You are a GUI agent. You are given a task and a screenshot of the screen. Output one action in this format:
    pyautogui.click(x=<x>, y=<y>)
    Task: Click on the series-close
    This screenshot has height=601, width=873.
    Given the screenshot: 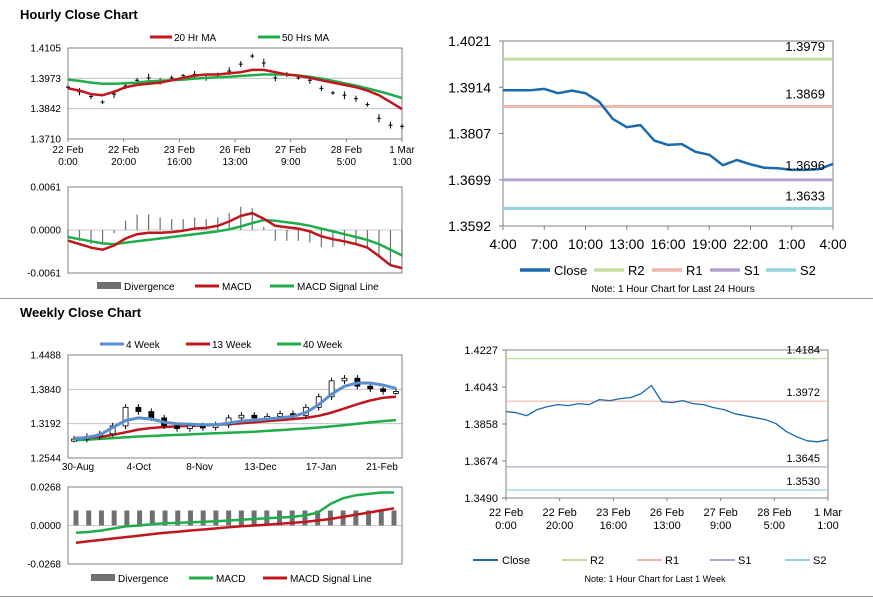 What is the action you would take?
    pyautogui.click(x=668, y=129)
    